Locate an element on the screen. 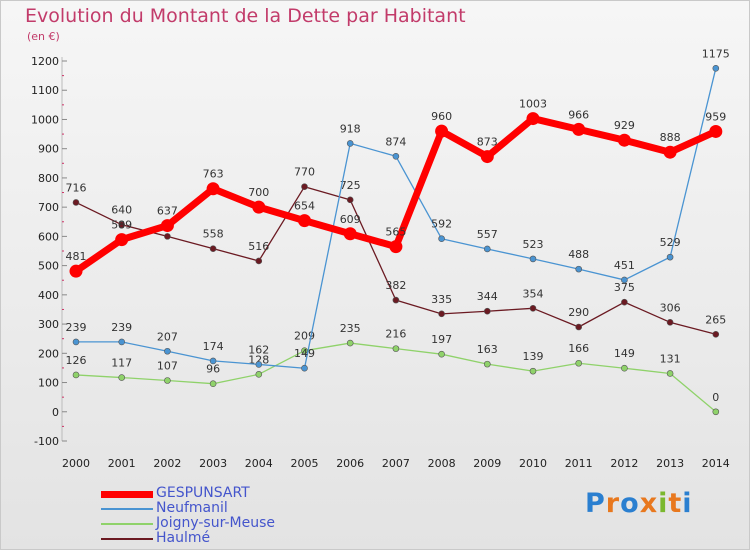 This screenshot has height=550, width=750. data-label-neufmanil: 523 is located at coordinates (533, 244).